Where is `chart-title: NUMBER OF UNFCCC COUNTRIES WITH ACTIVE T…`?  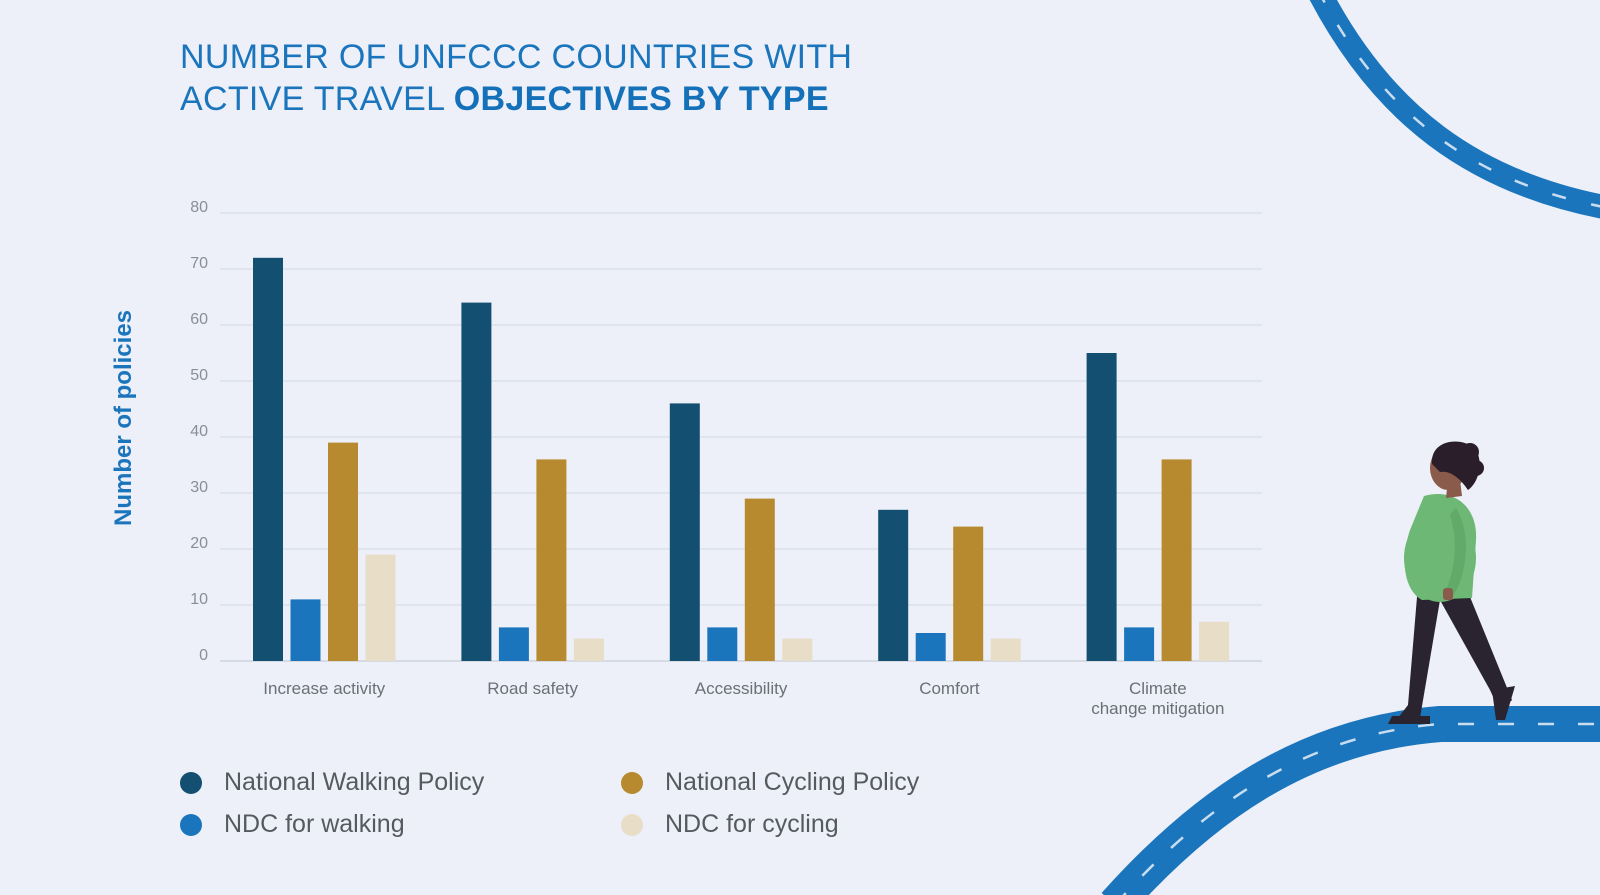 chart-title: NUMBER OF UNFCCC COUNTRIES WITH ACTIVE T… is located at coordinates (516, 78).